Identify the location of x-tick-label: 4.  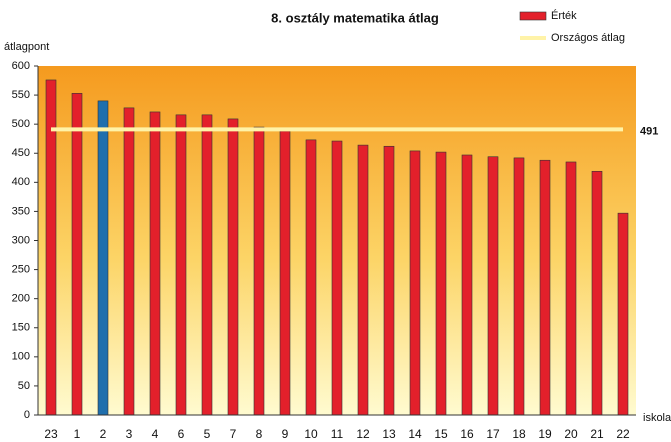
(155, 434).